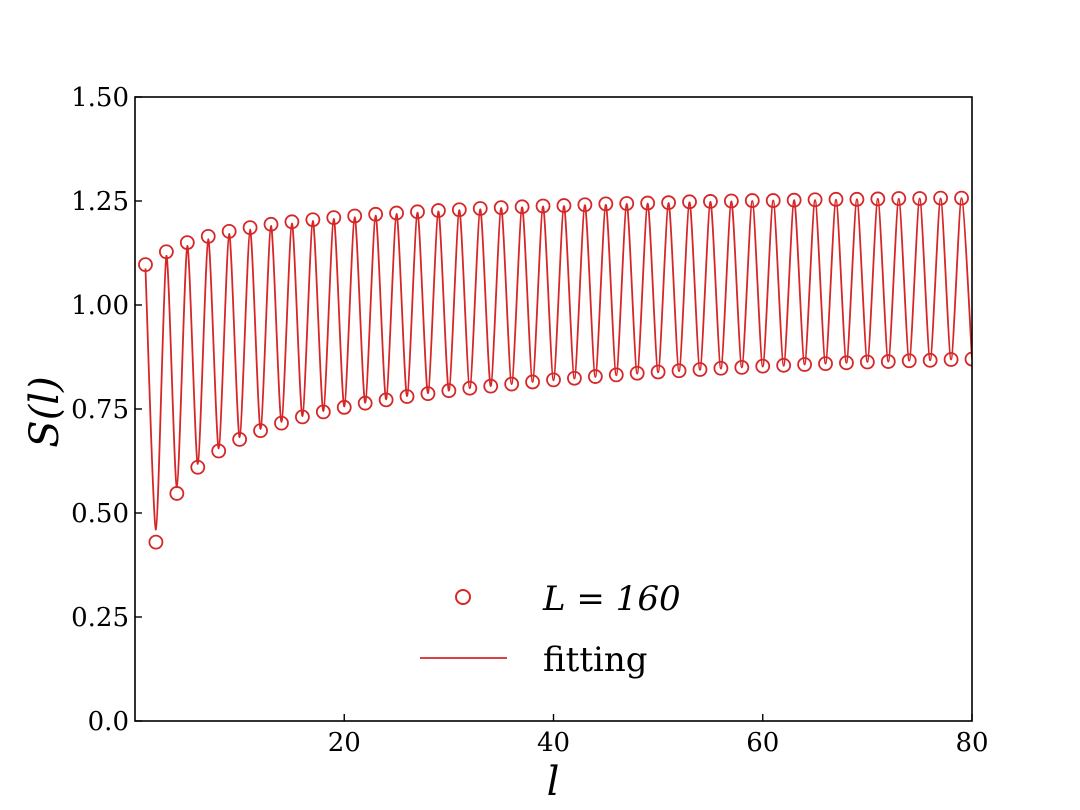 The height and width of the screenshot is (810, 1080). What do you see at coordinates (45, 411) in the screenshot?
I see `y-axis-title: S(l)` at bounding box center [45, 411].